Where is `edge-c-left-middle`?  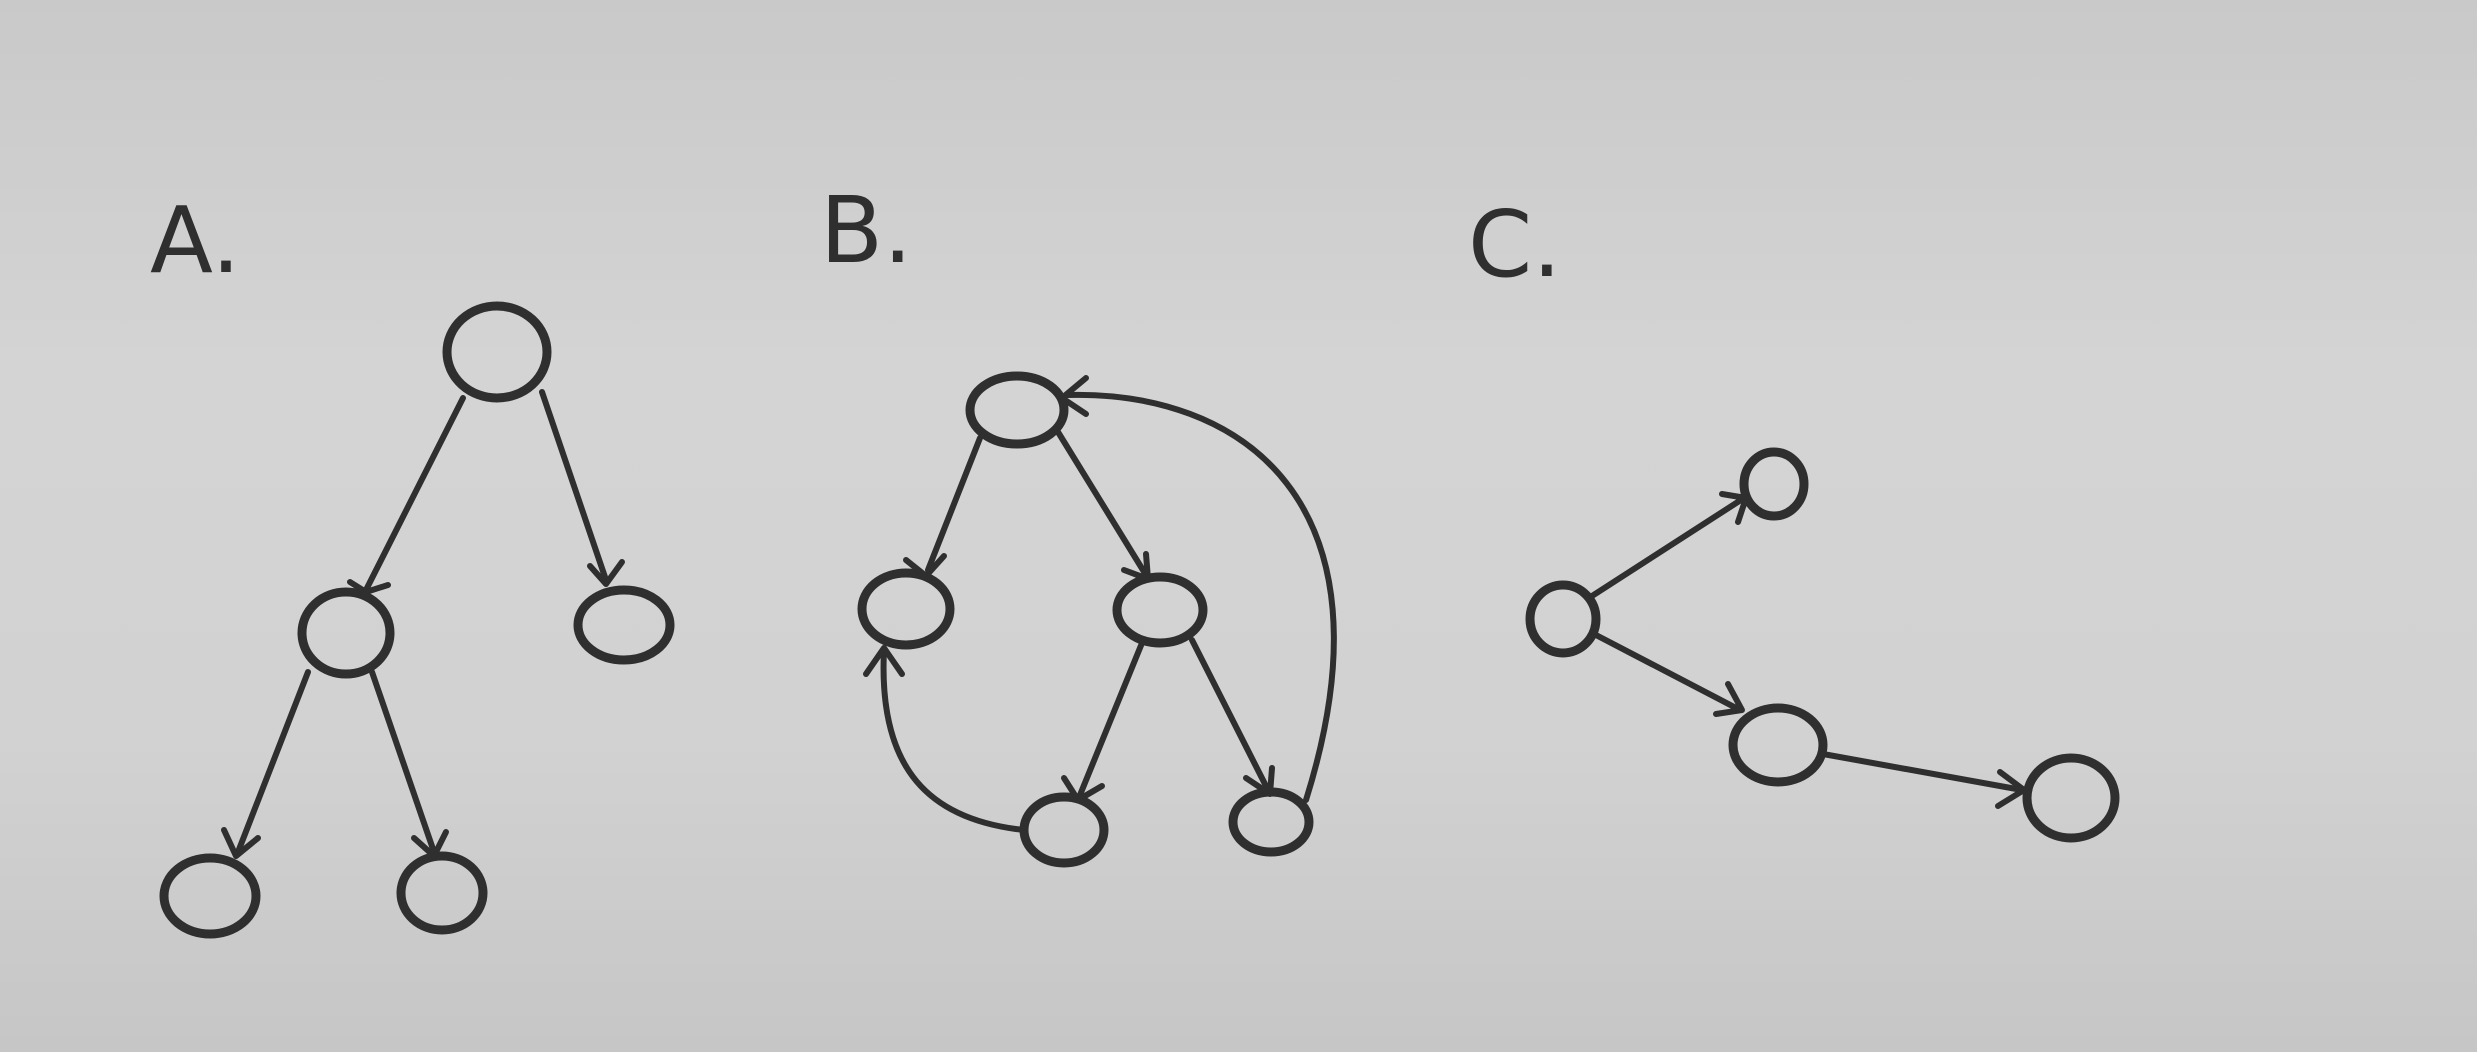
edge-c-left-middle is located at coordinates (1667, 672).